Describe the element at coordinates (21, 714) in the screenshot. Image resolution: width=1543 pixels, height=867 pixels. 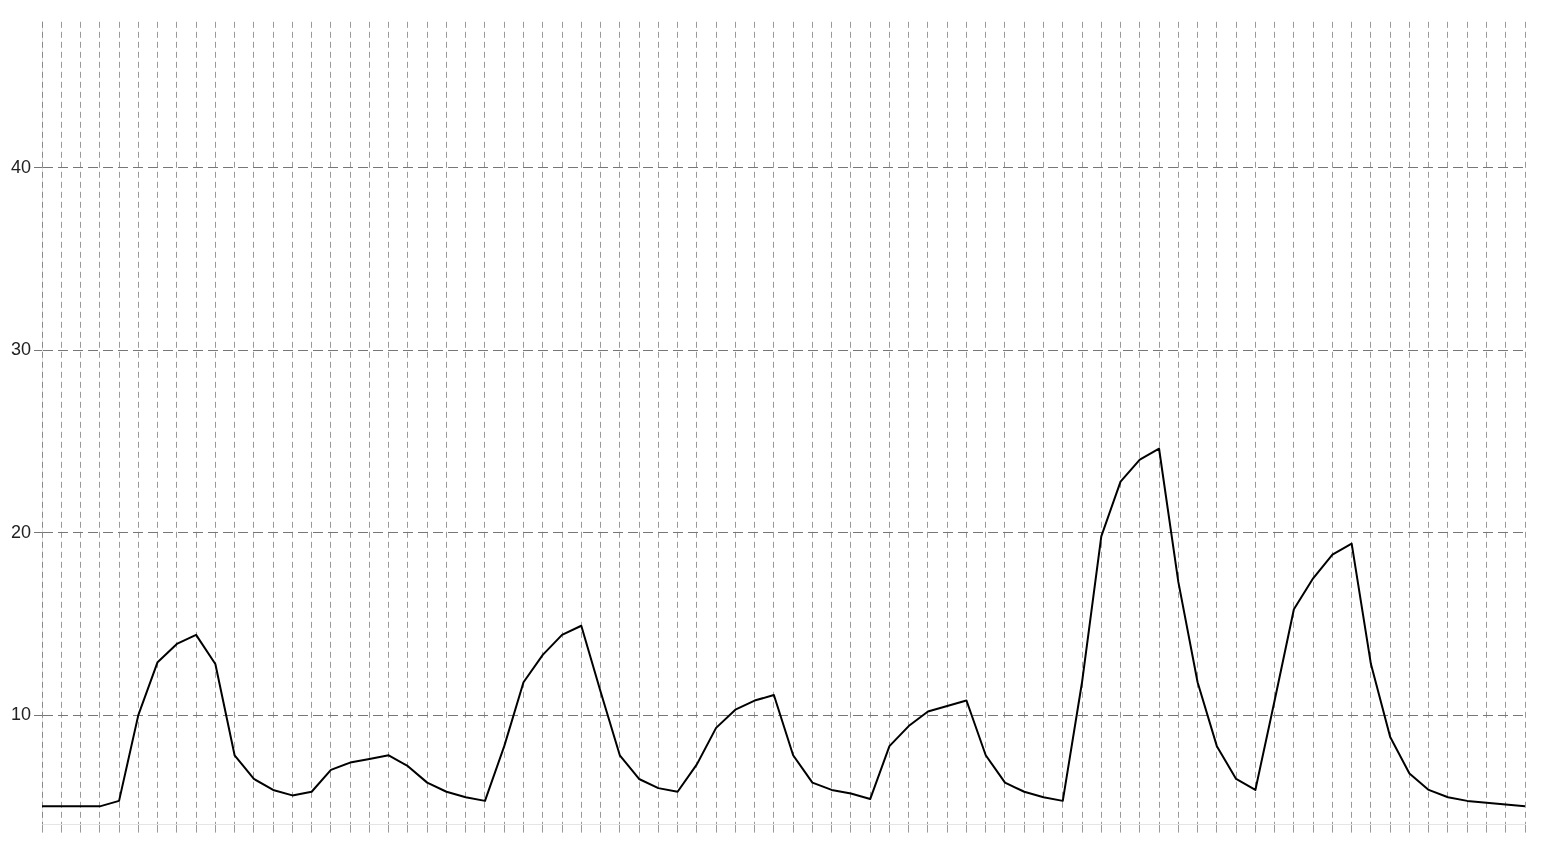
I see `y-tick-label: 10` at that location.